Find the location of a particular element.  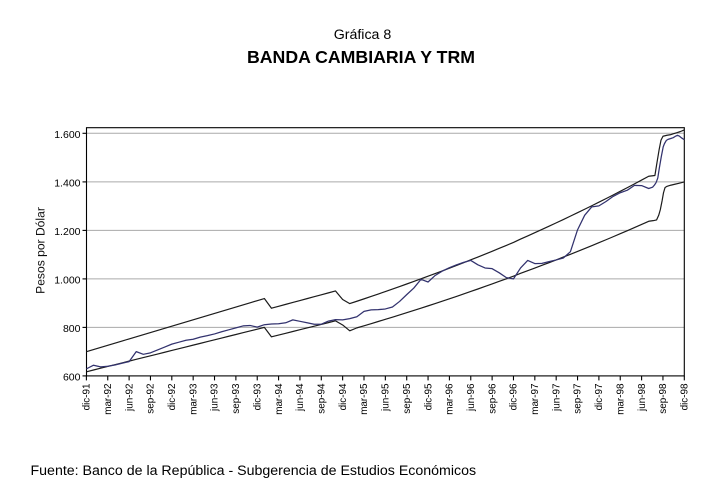

svg-text: mar-93 is located at coordinates (193, 399).